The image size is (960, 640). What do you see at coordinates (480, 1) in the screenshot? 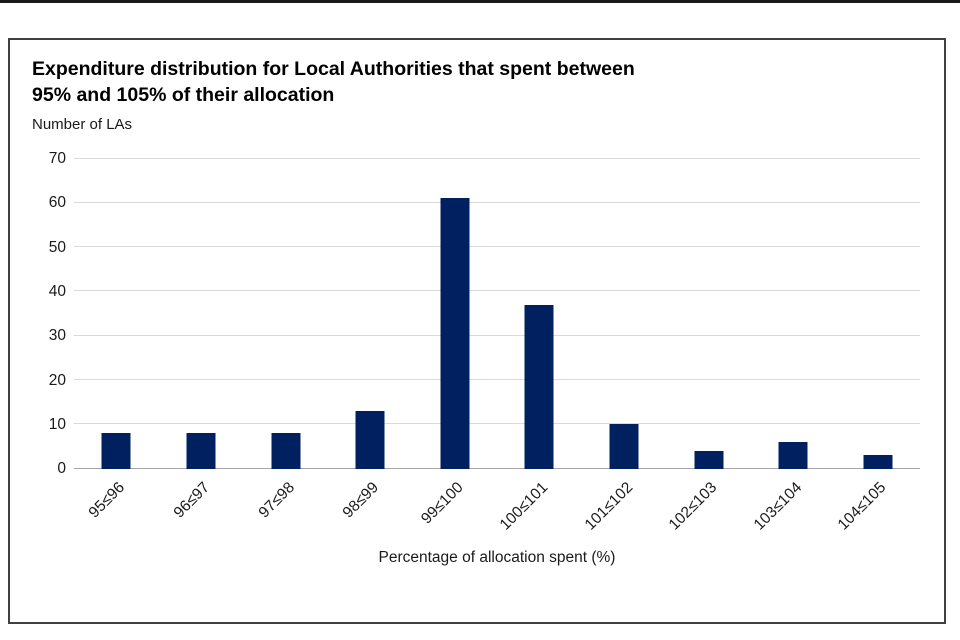
I see `page-top-edge` at bounding box center [480, 1].